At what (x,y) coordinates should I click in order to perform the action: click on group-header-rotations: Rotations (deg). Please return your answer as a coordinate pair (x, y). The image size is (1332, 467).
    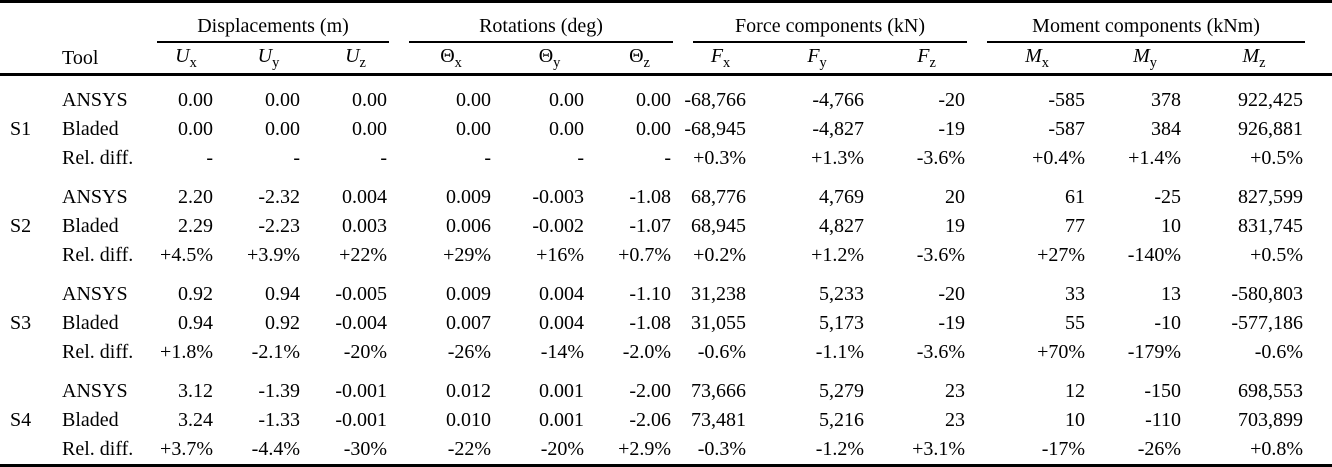
    Looking at the image, I should click on (541, 22).